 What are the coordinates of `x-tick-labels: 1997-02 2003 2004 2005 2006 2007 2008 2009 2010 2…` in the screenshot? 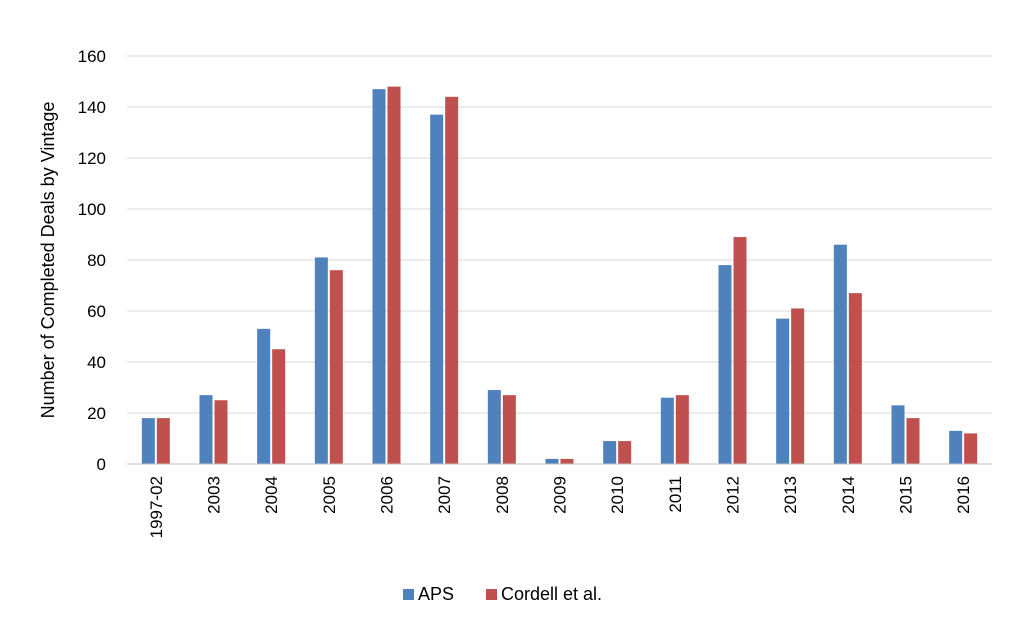 It's located at (560, 507).